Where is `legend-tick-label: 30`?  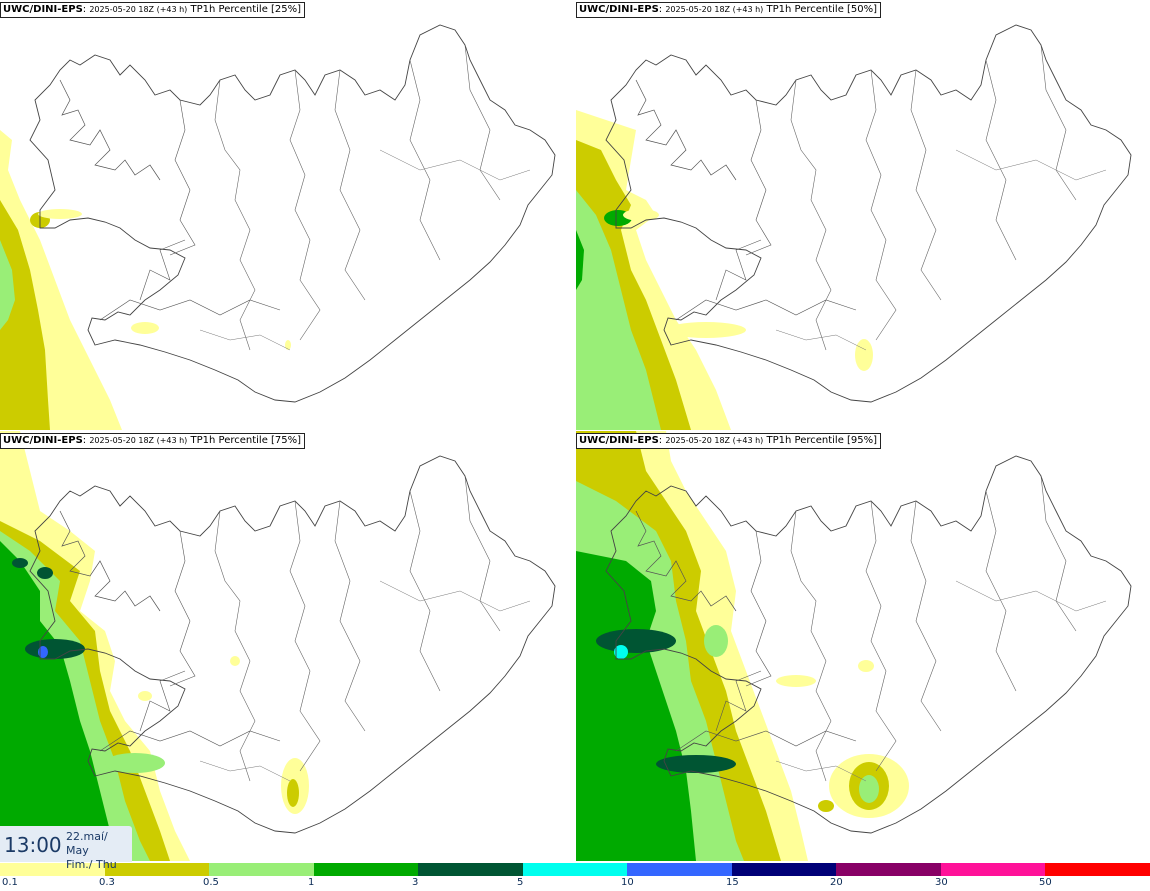
legend-tick-label: 30 is located at coordinates (941, 882).